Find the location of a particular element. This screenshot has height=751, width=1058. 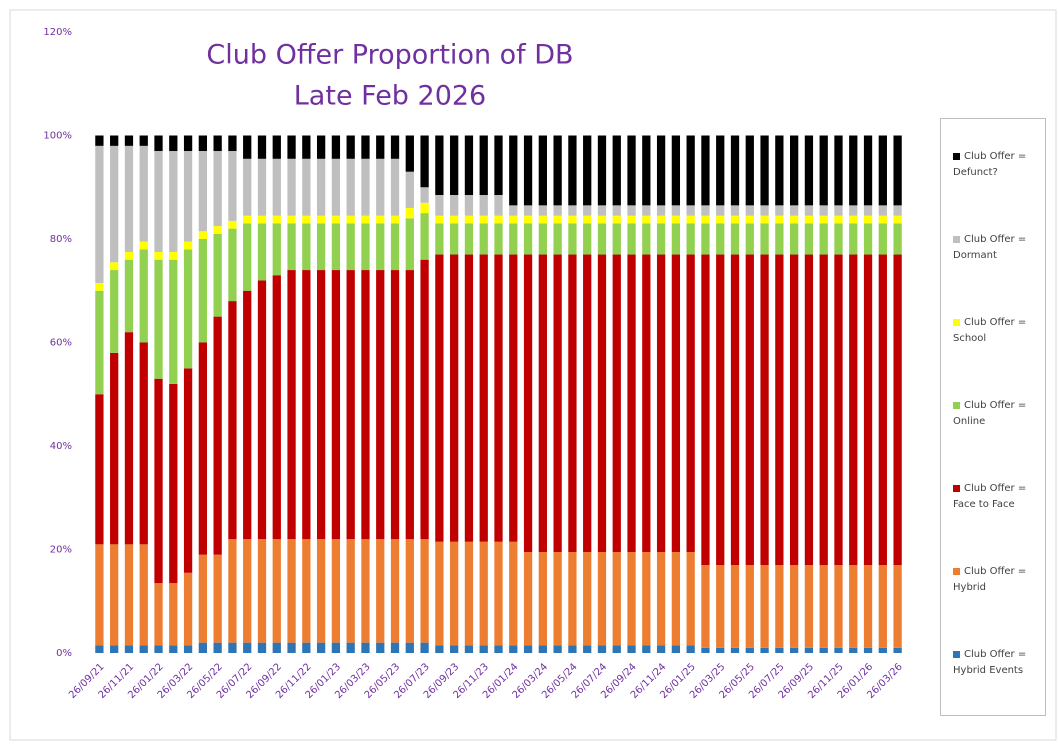

chart-subtitle: Late Feb 2026 is located at coordinates (390, 96).